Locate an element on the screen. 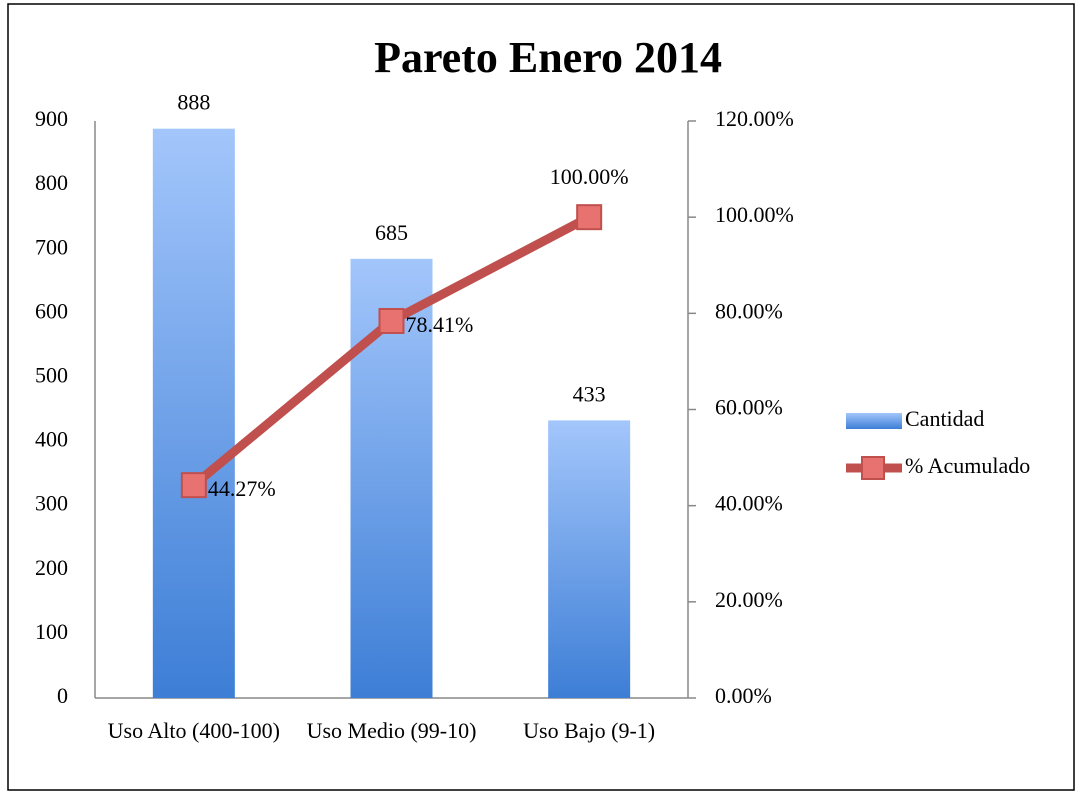 Image resolution: width=1077 pixels, height=792 pixels. data-label: 44.27% is located at coordinates (242, 488).